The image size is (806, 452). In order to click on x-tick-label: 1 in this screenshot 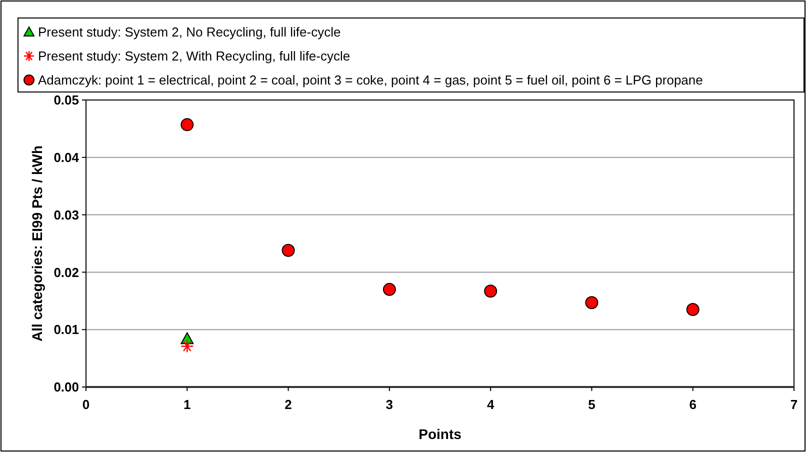, I will do `click(187, 404)`.